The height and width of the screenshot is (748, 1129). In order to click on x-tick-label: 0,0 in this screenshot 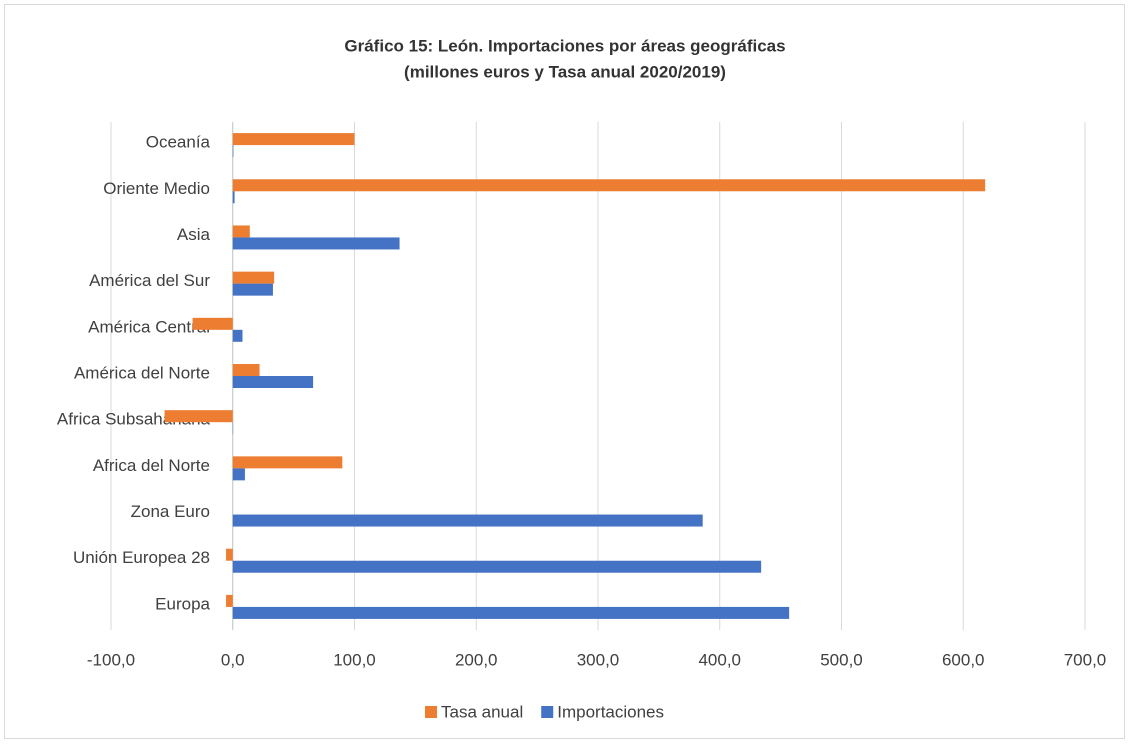, I will do `click(233, 659)`.